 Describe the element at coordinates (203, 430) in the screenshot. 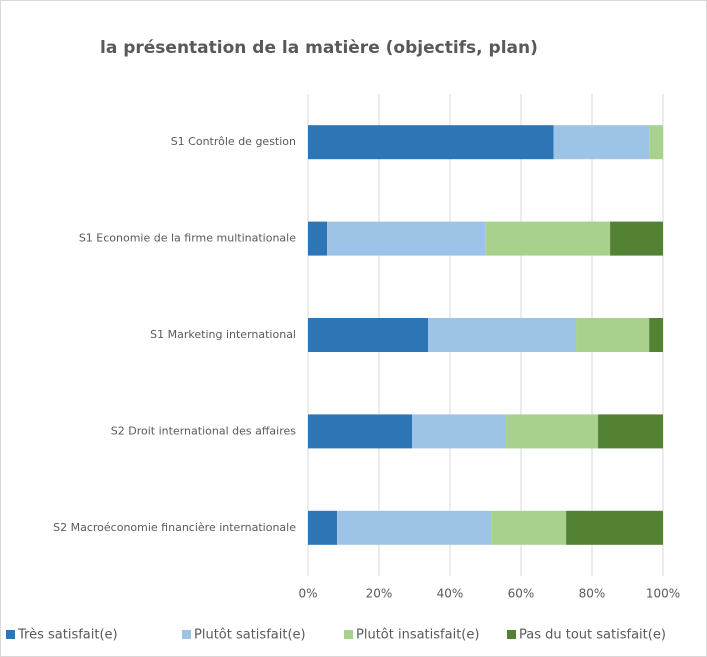

I see `y-tick-label: S2 Droit international des affaires` at that location.